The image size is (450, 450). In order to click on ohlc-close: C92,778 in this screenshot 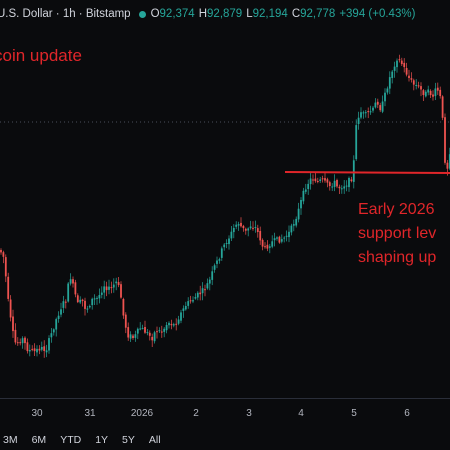, I will do `click(316, 14)`.